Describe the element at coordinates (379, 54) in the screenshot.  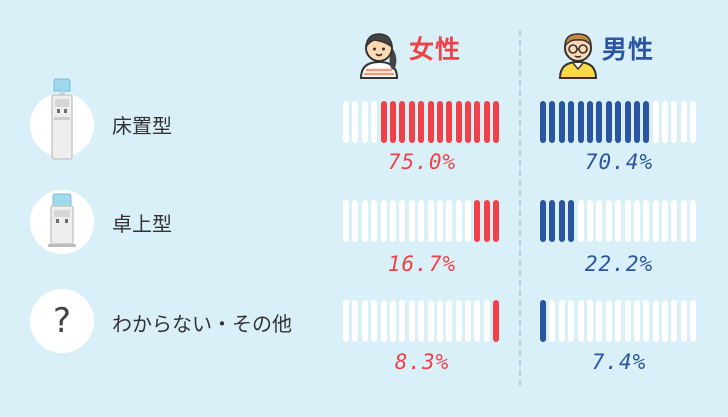
I see `girl-avatar-icon` at that location.